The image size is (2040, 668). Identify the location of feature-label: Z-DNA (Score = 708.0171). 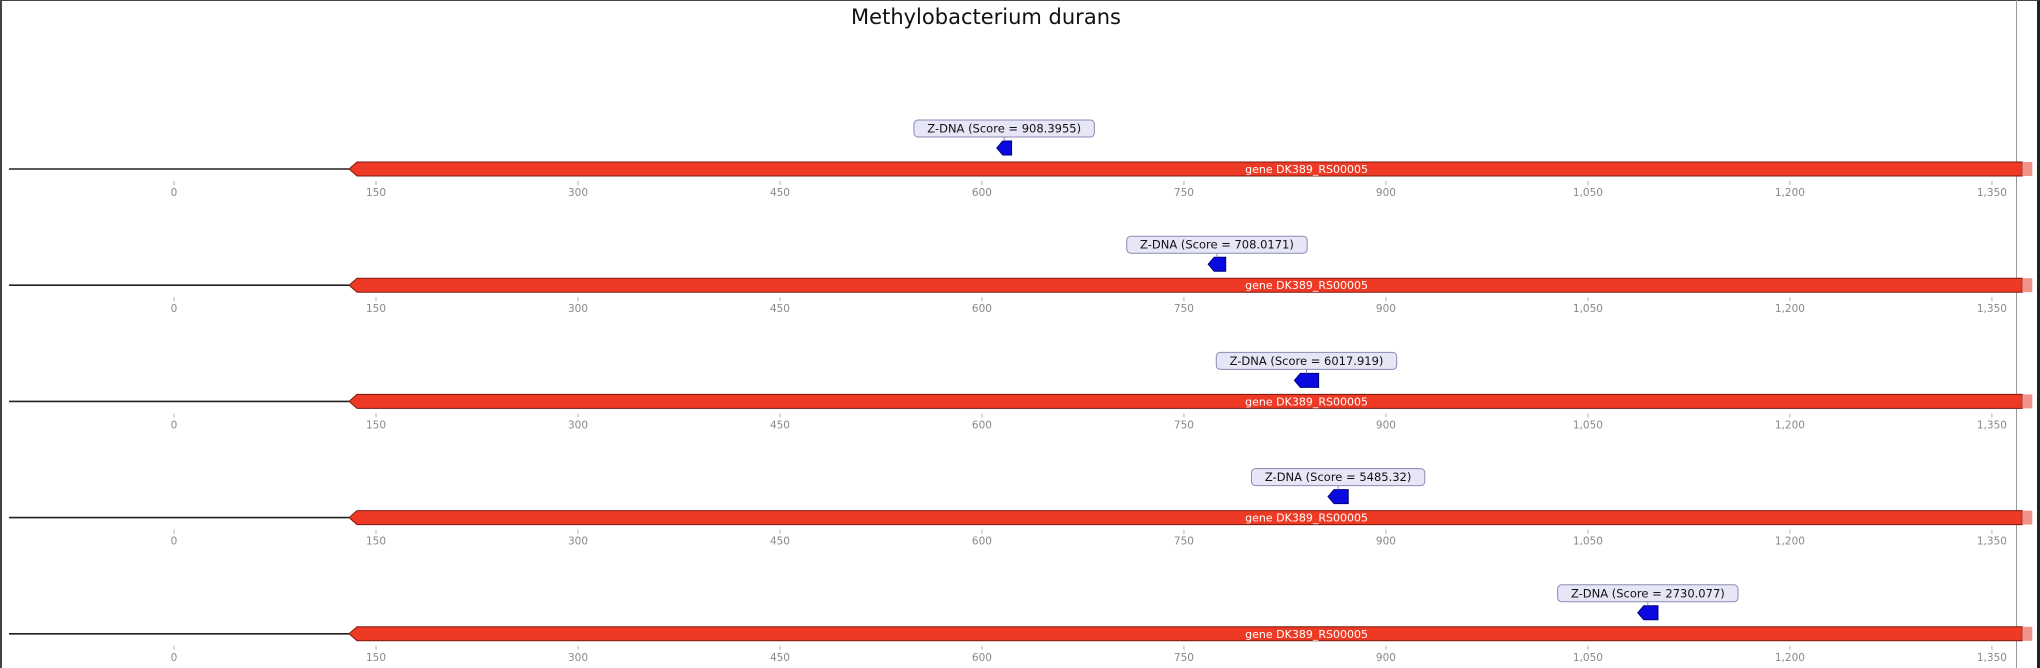
(1217, 245).